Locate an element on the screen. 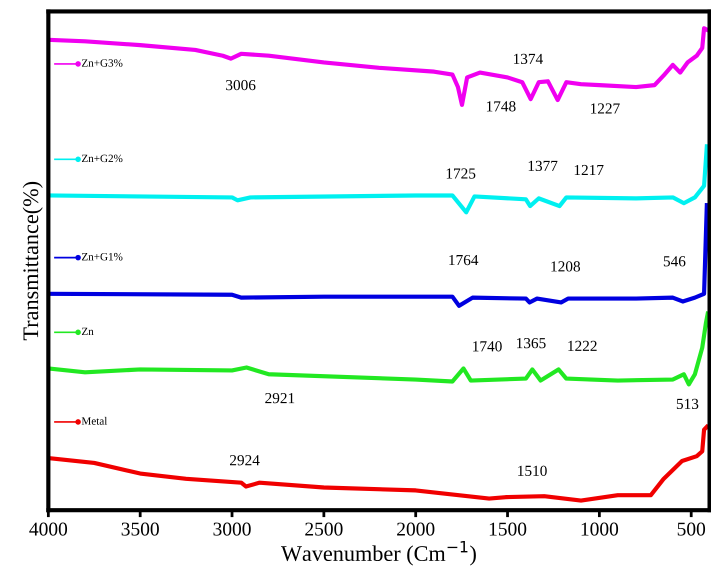  annotation: 1374 is located at coordinates (528, 59).